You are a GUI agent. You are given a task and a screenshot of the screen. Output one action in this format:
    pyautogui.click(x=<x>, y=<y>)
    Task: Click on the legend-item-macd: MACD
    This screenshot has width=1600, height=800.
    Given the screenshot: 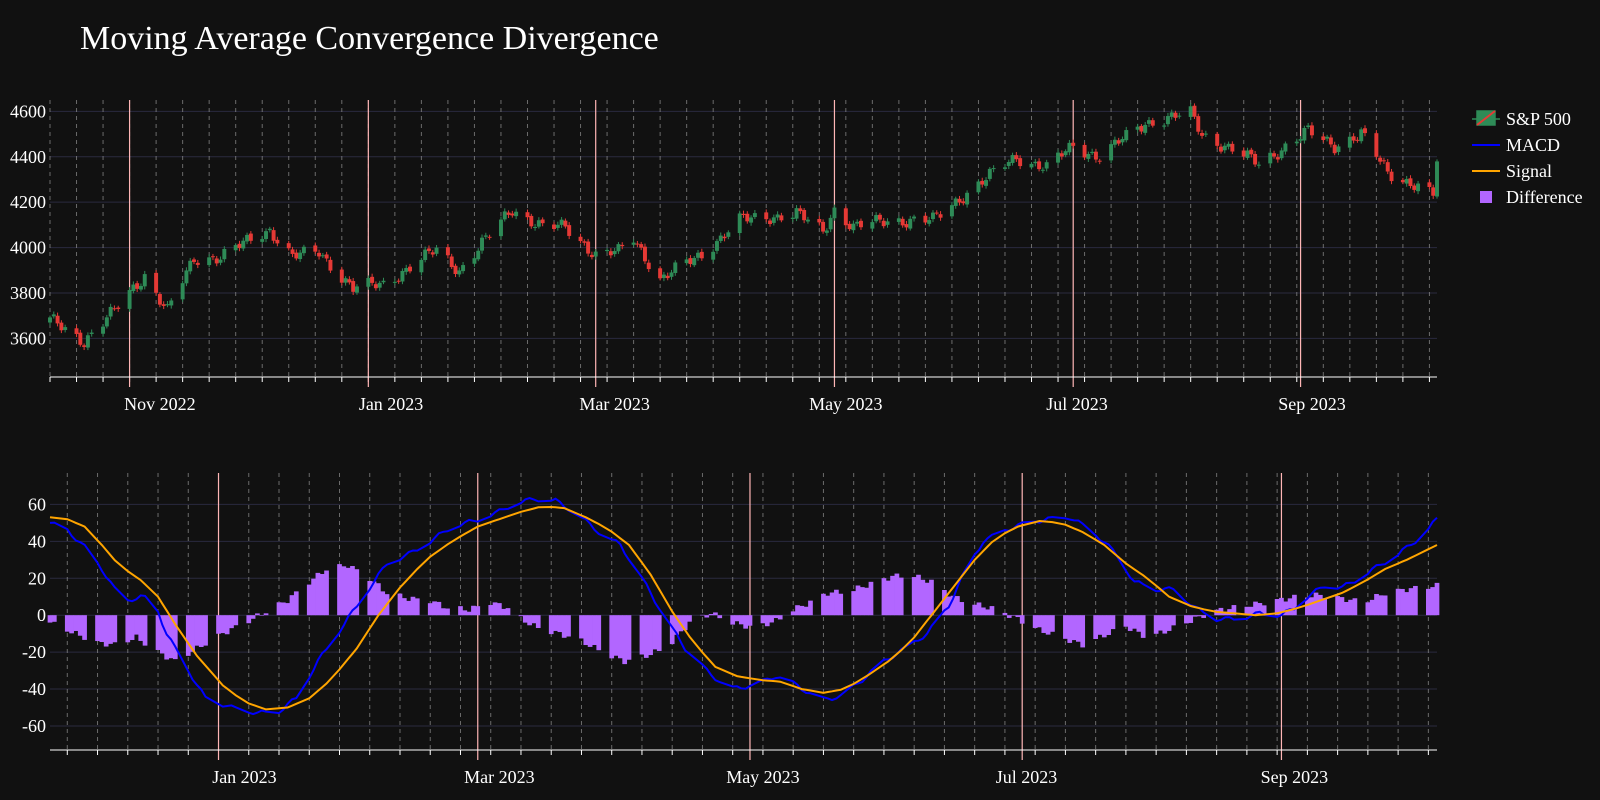 What is the action you would take?
    pyautogui.click(x=1516, y=145)
    